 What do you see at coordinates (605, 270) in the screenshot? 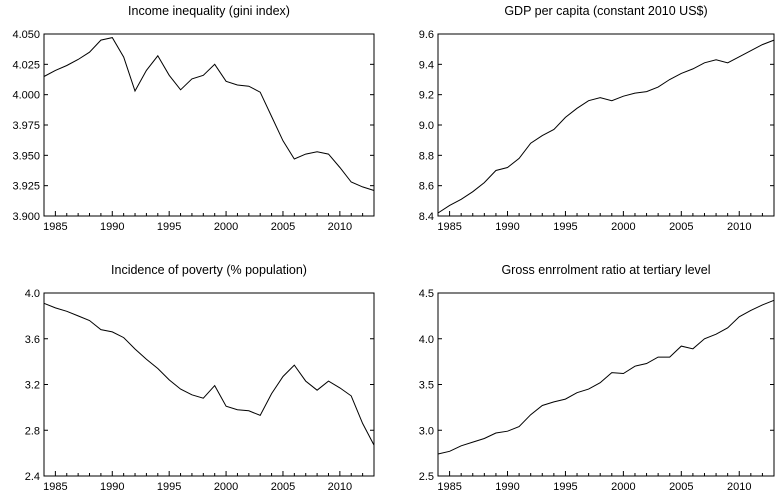
I see `chart-title: Gross enrrolment ratio at tertiary level` at bounding box center [605, 270].